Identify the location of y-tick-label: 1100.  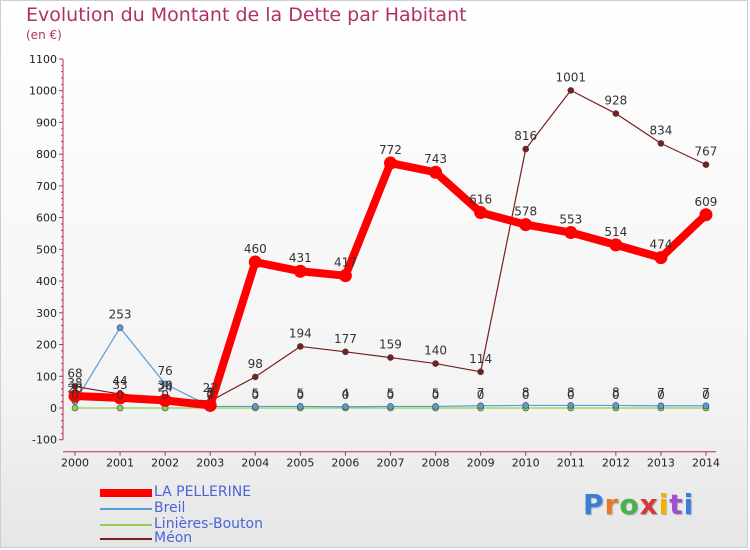
(43, 59).